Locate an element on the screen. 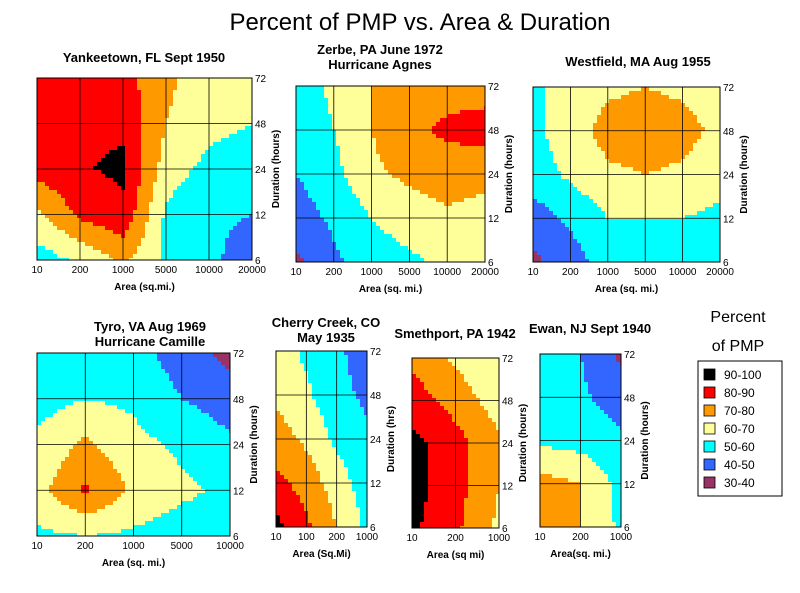 The height and width of the screenshot is (593, 800). x-tick-label: 1000 is located at coordinates (123, 270).